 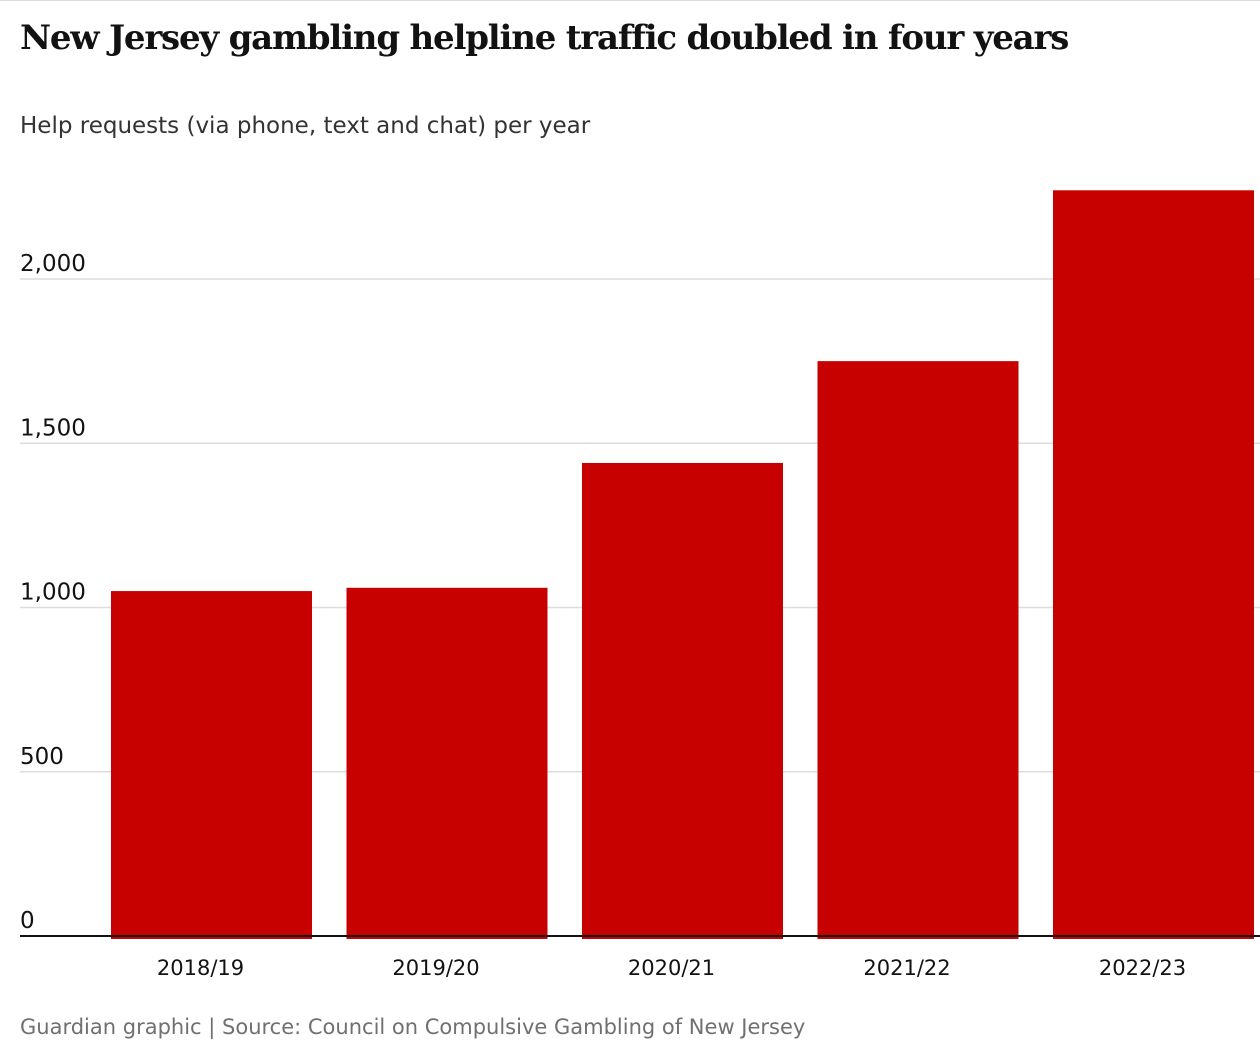 I want to click on y-tick-label: 0, so click(x=27, y=921).